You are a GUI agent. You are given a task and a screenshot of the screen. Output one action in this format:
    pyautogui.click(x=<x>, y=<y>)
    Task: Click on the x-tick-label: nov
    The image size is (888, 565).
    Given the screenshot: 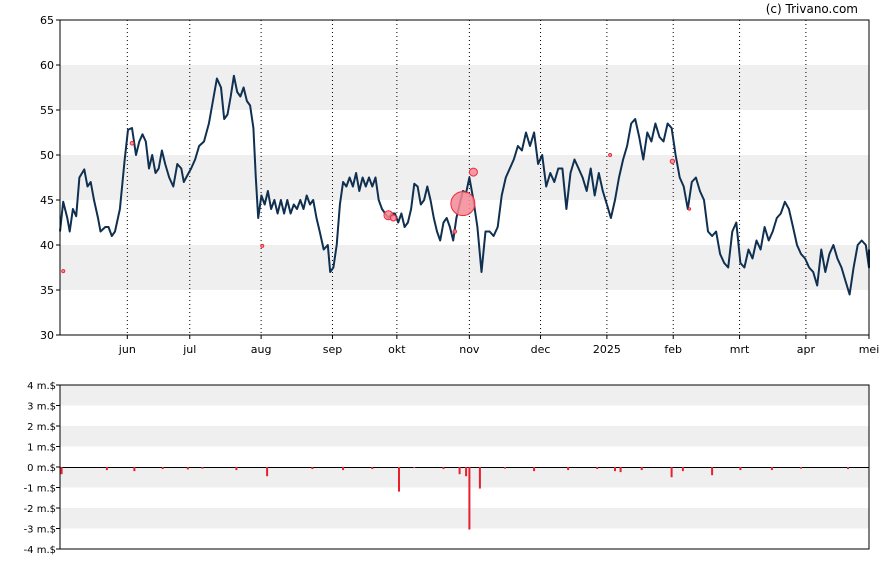 What is the action you would take?
    pyautogui.click(x=469, y=349)
    